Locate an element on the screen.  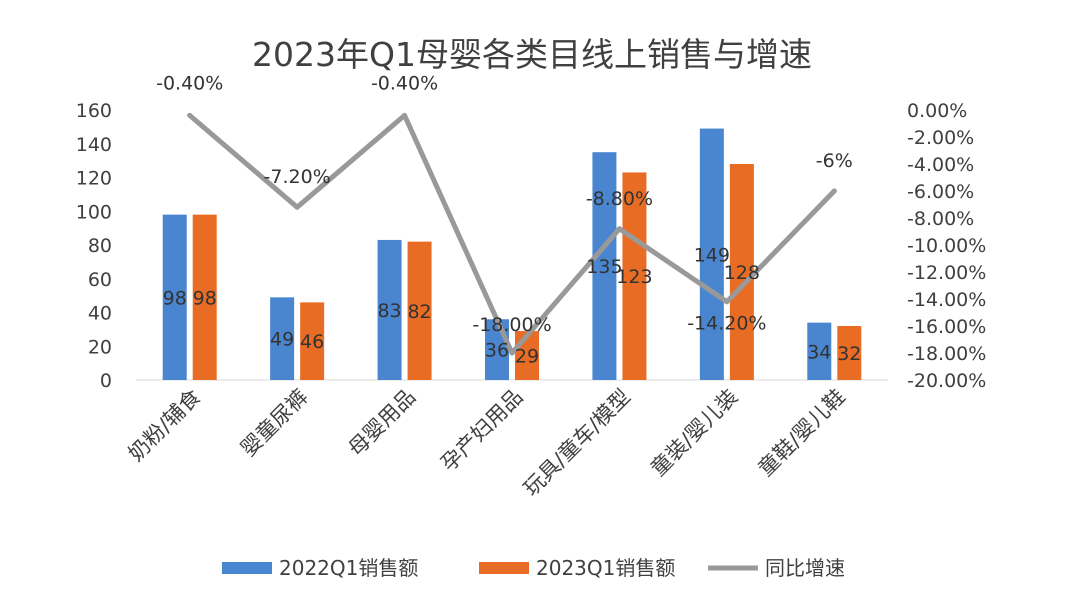
bar-value-label-2022q1: 83 is located at coordinates (389, 311).